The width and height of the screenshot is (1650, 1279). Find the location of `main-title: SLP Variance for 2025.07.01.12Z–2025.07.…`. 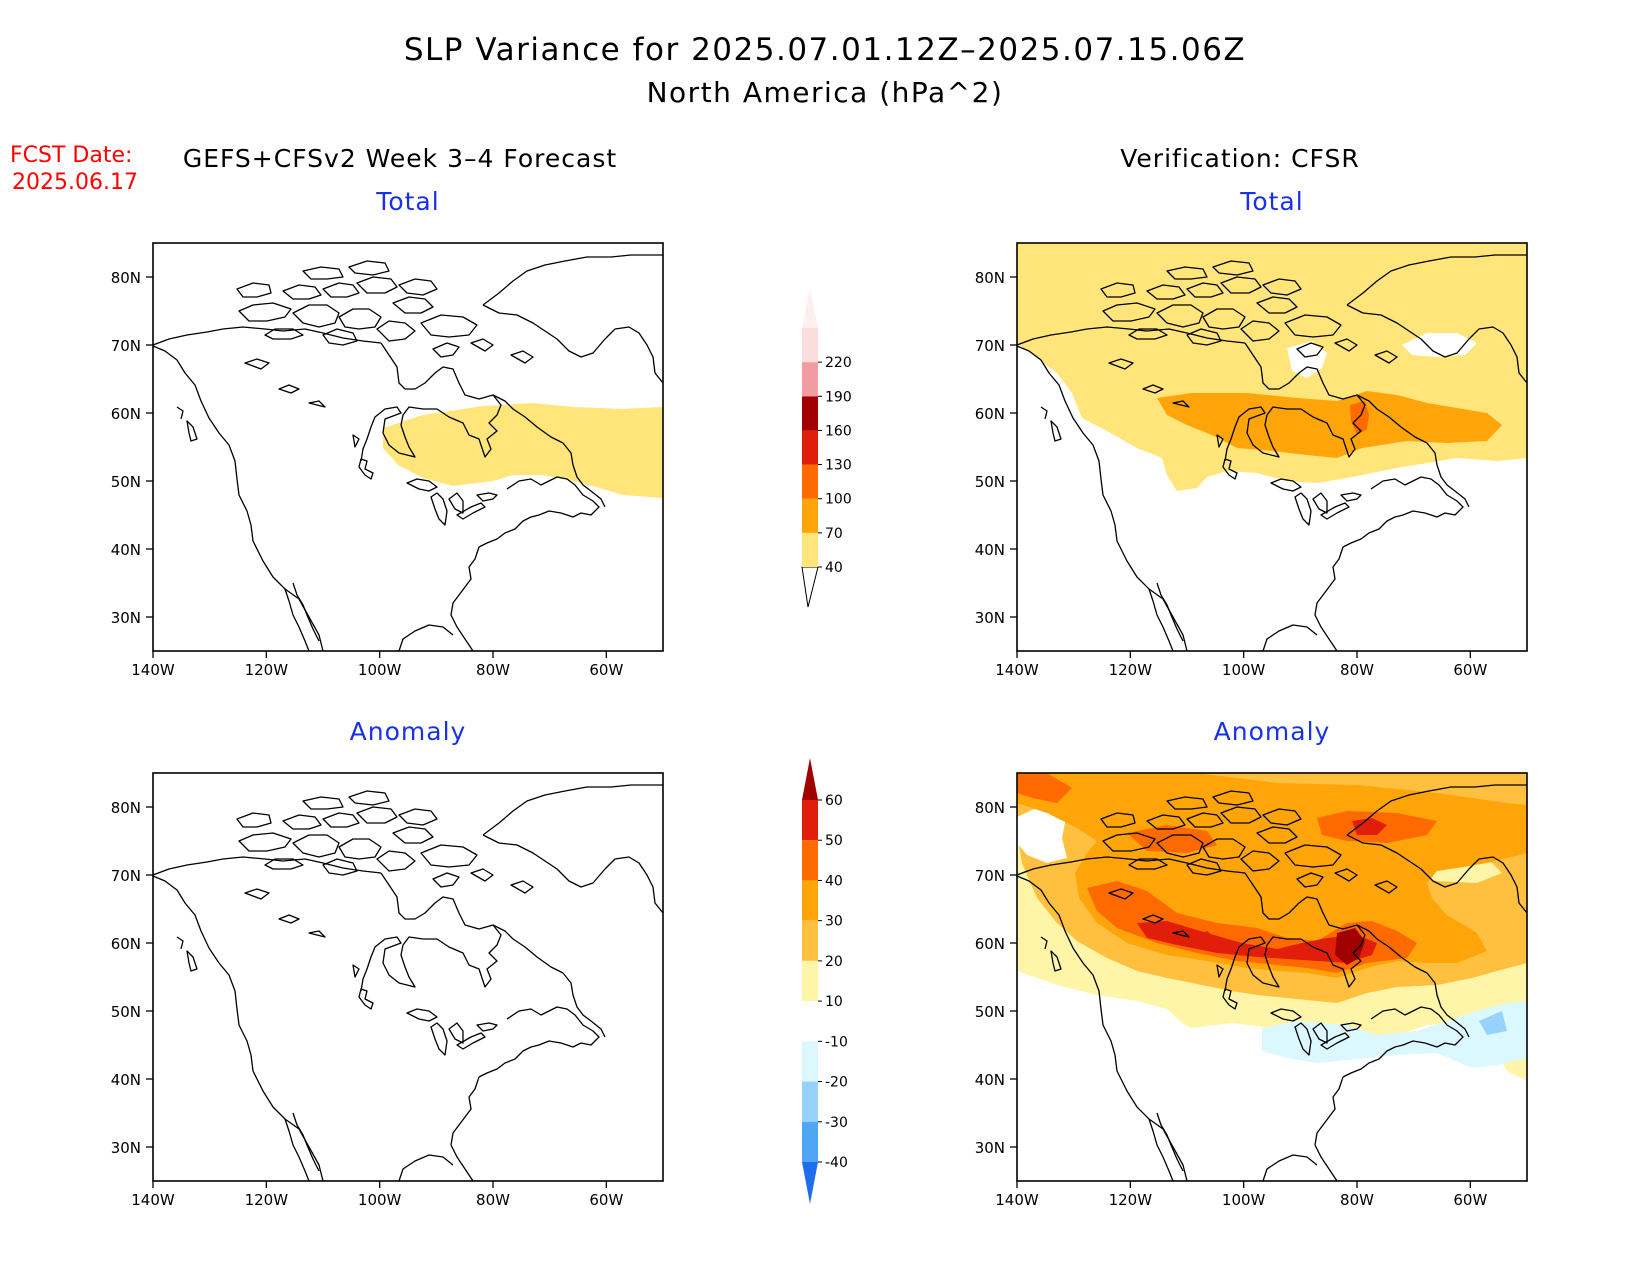

main-title: SLP Variance for 2025.07.01.12Z–2025.07.… is located at coordinates (825, 50).